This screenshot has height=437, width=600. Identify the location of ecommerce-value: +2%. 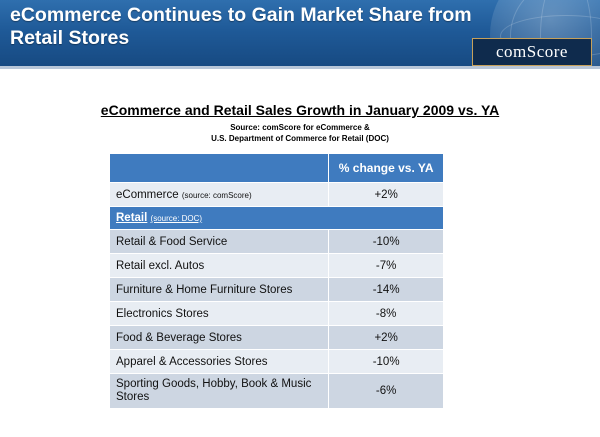
(386, 194).